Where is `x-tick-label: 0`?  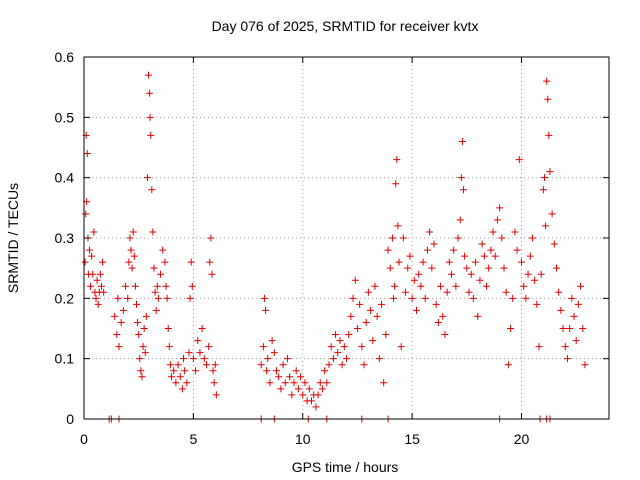 x-tick-label: 0 is located at coordinates (84, 439).